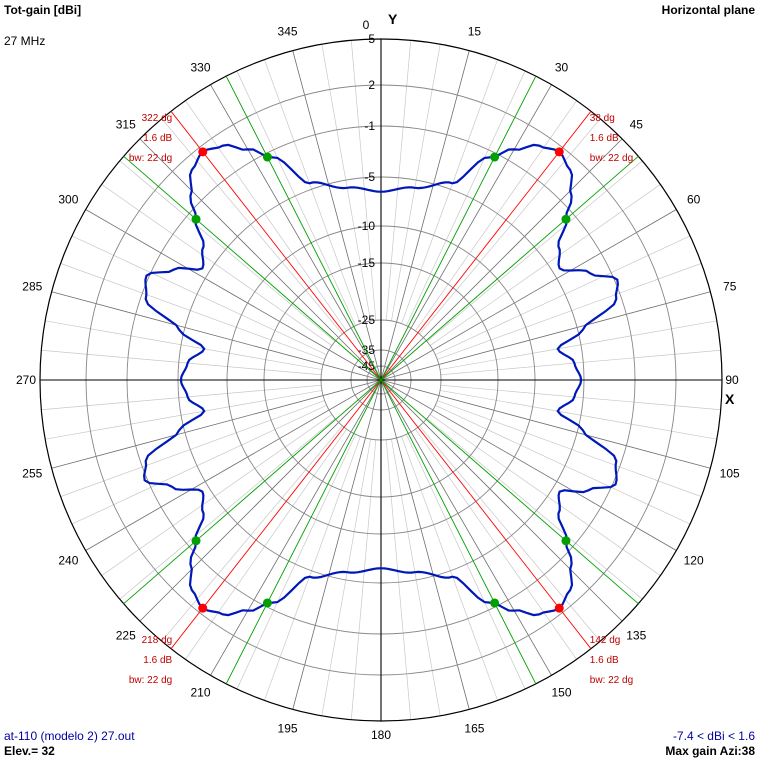  I want to click on angle-tick-label: 0, so click(366, 25).